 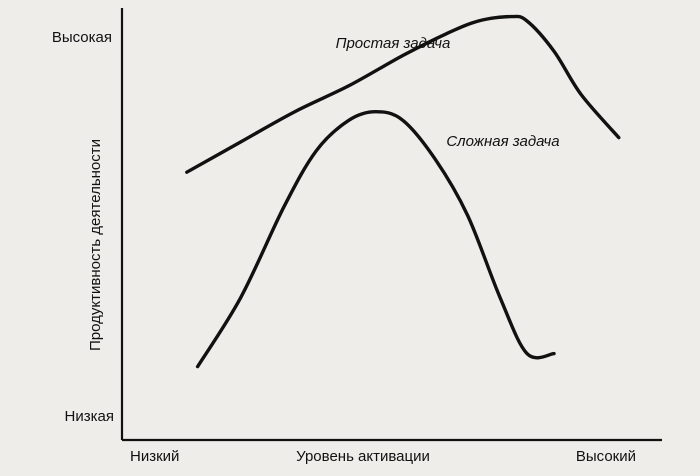 I want to click on x-tick-high: Высокий, so click(x=606, y=456).